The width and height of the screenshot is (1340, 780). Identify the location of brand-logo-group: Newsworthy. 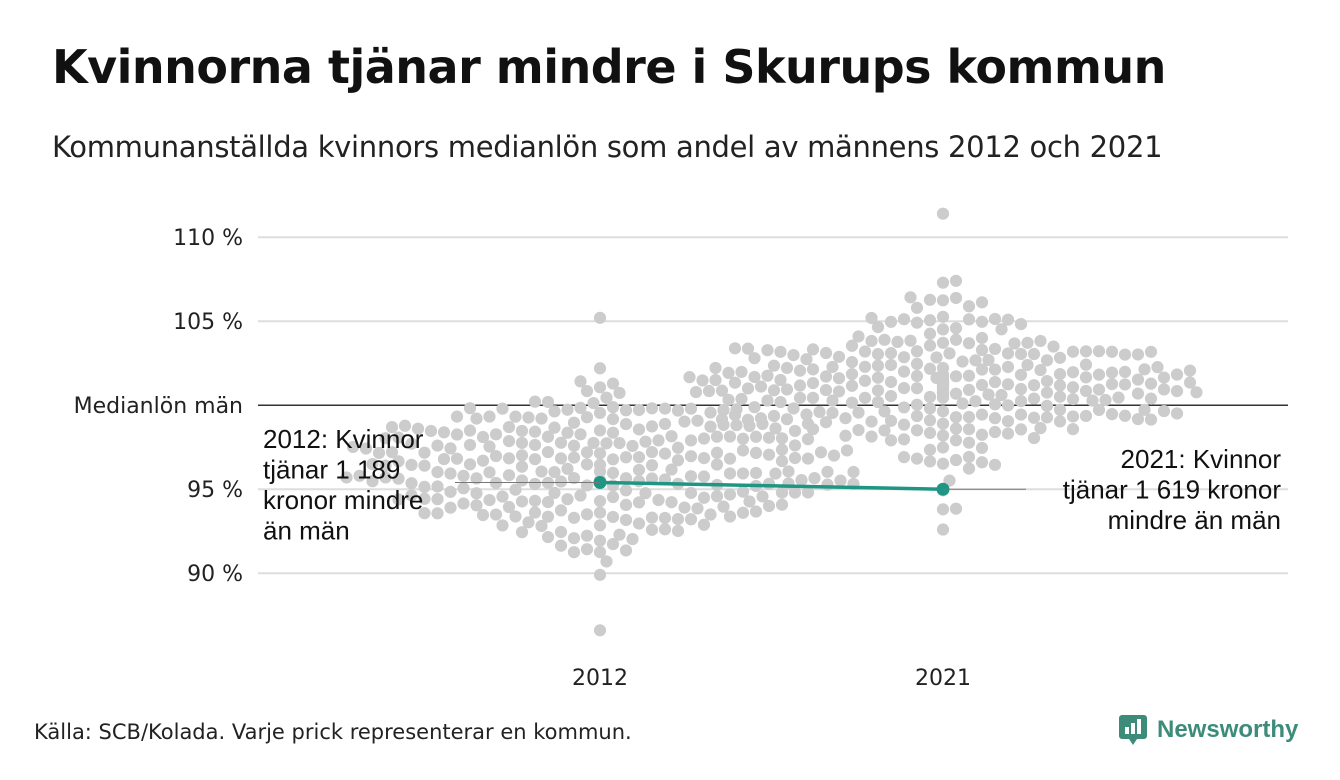
(1208, 730).